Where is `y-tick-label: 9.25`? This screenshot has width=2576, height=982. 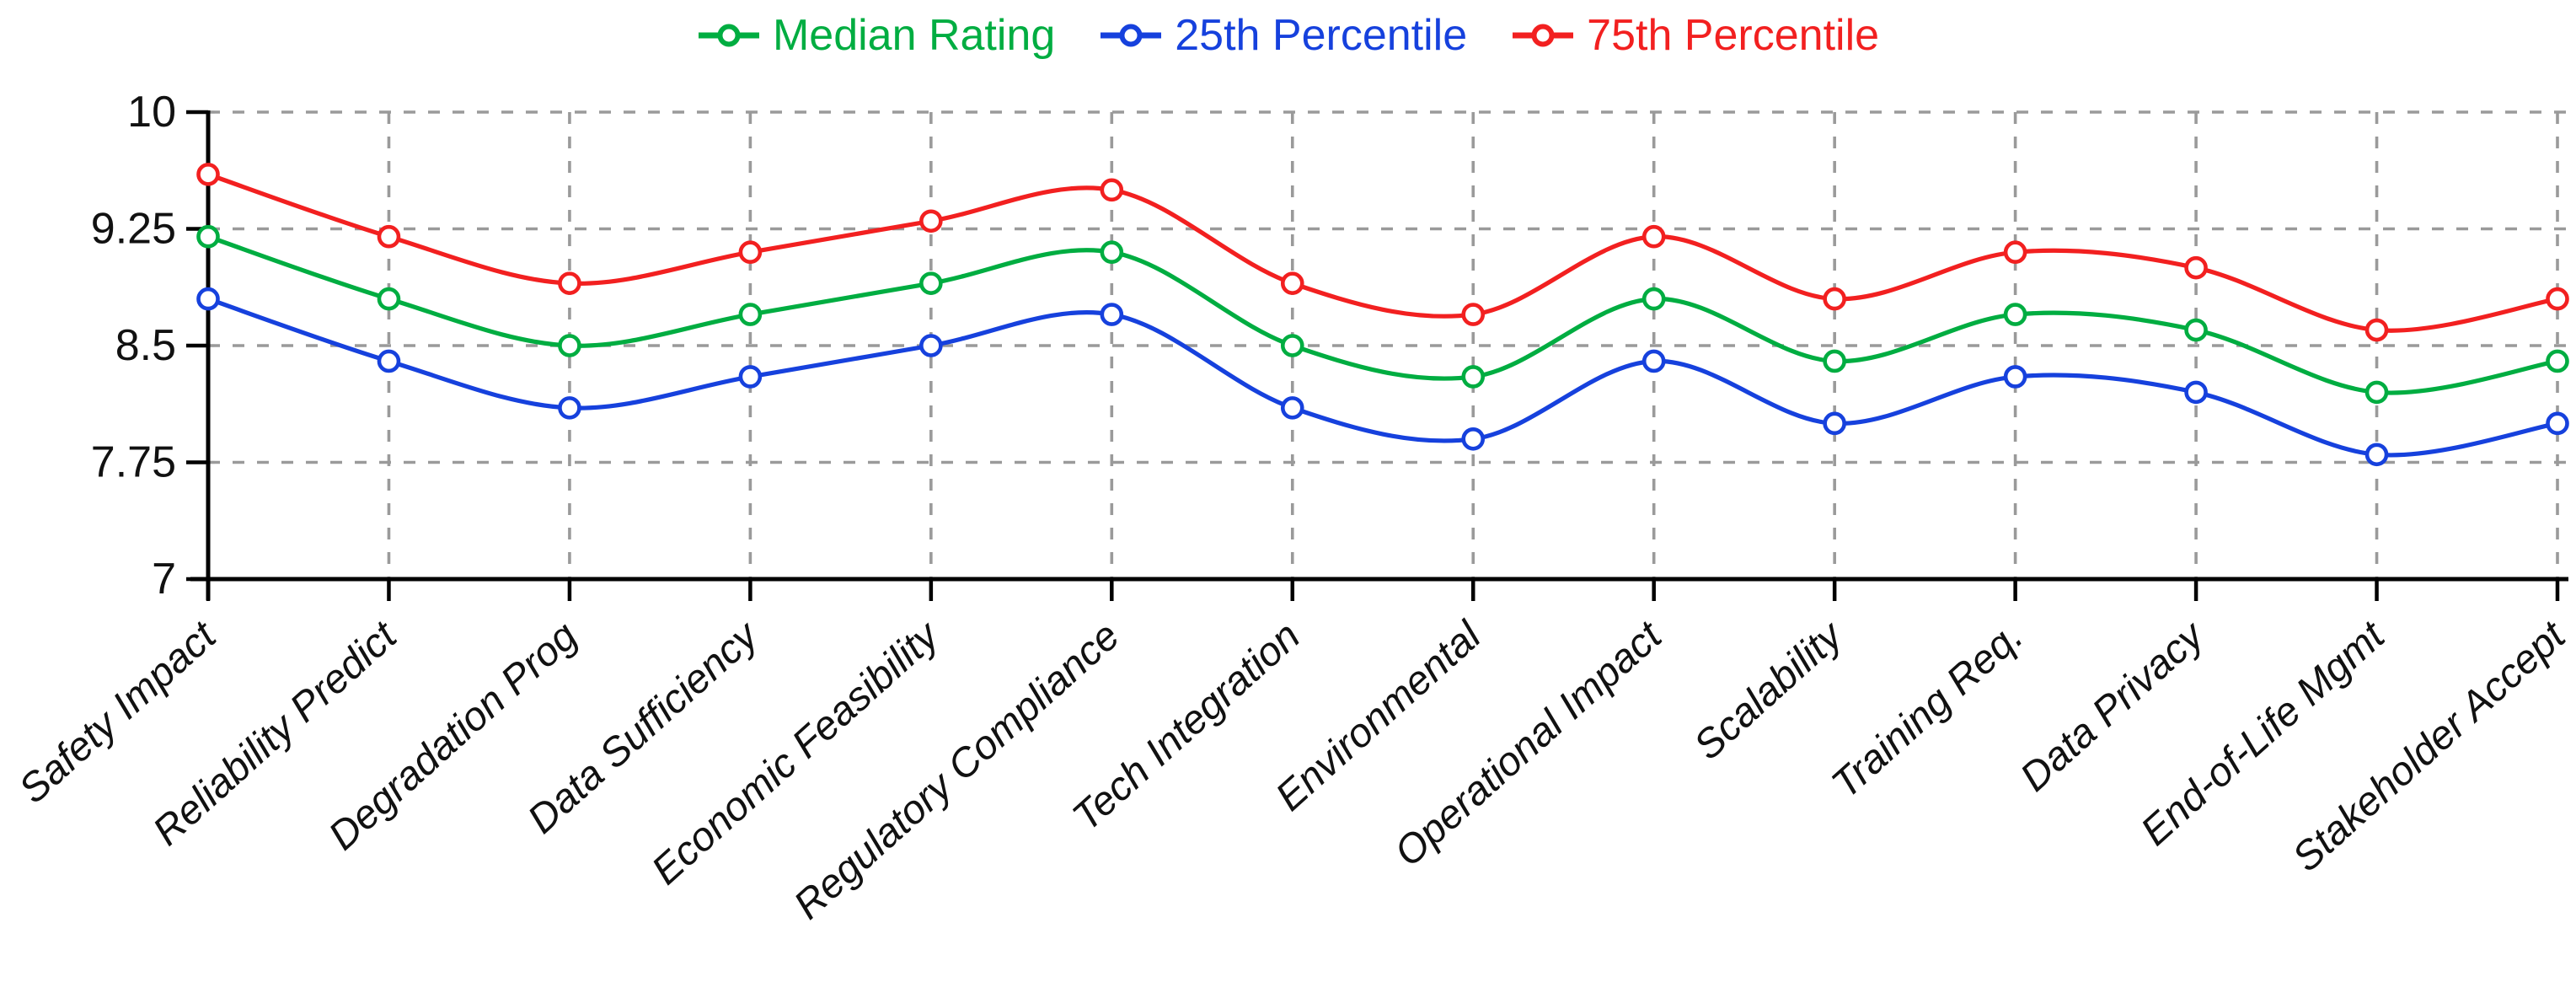
y-tick-label: 9.25 is located at coordinates (134, 229).